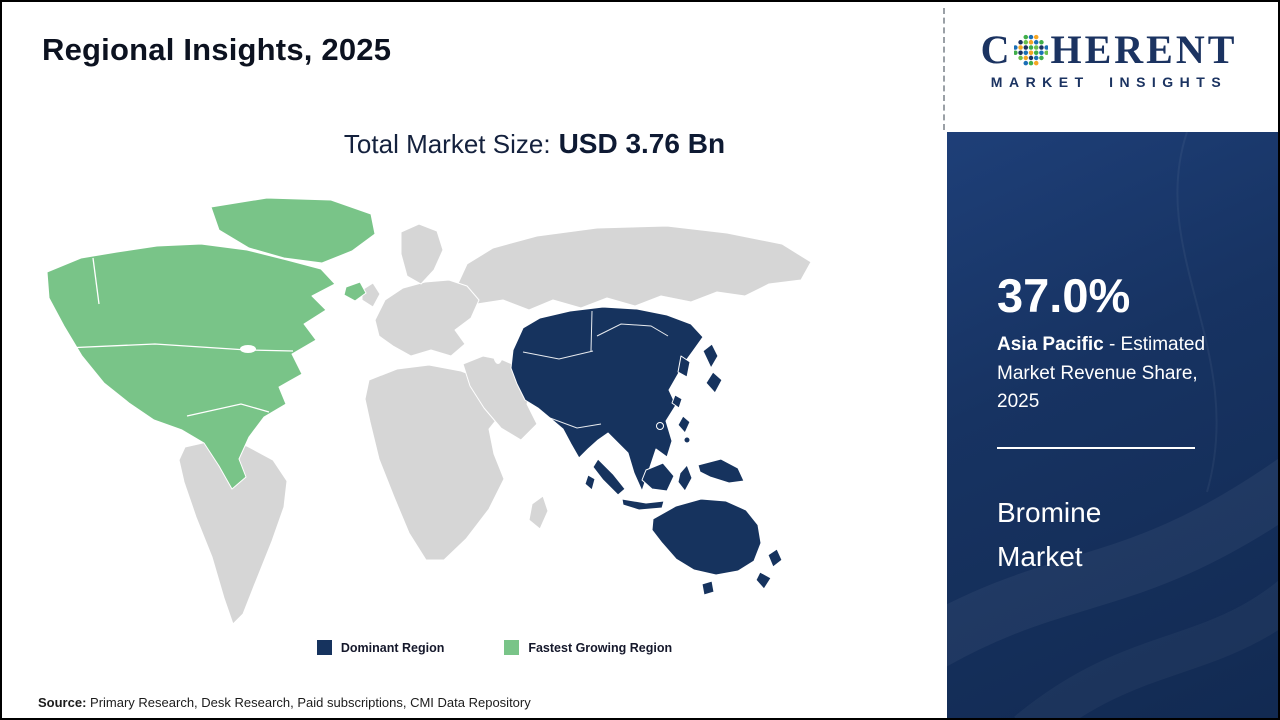  I want to click on logo-divider, so click(944, 69).